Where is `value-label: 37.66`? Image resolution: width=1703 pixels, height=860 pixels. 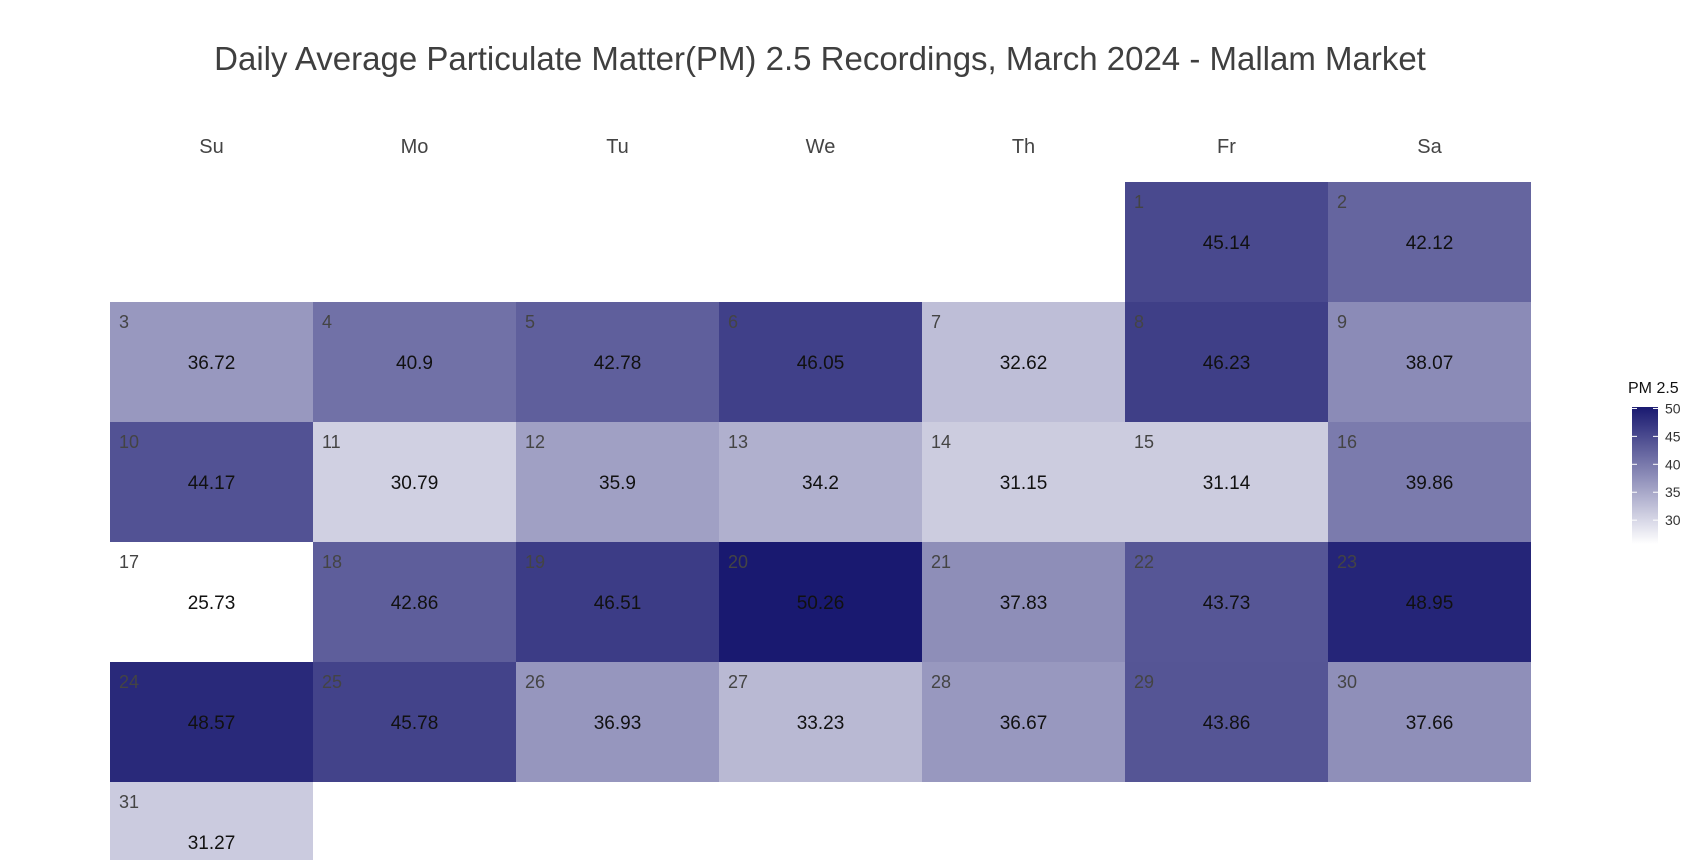
value-label: 37.66 is located at coordinates (1430, 723).